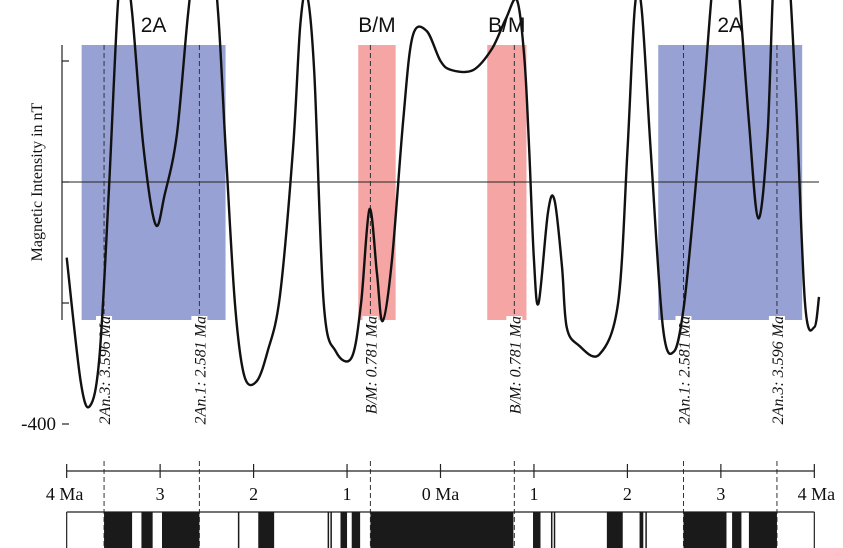 The height and width of the screenshot is (548, 843). What do you see at coordinates (376, 25) in the screenshot?
I see `band-label-1: B/M` at bounding box center [376, 25].